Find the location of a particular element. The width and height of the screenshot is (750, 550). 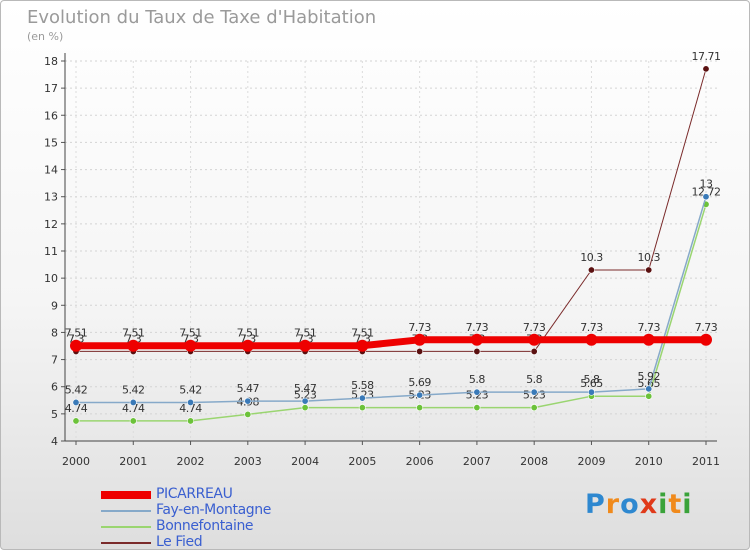

data-label: 5.58 is located at coordinates (362, 385).